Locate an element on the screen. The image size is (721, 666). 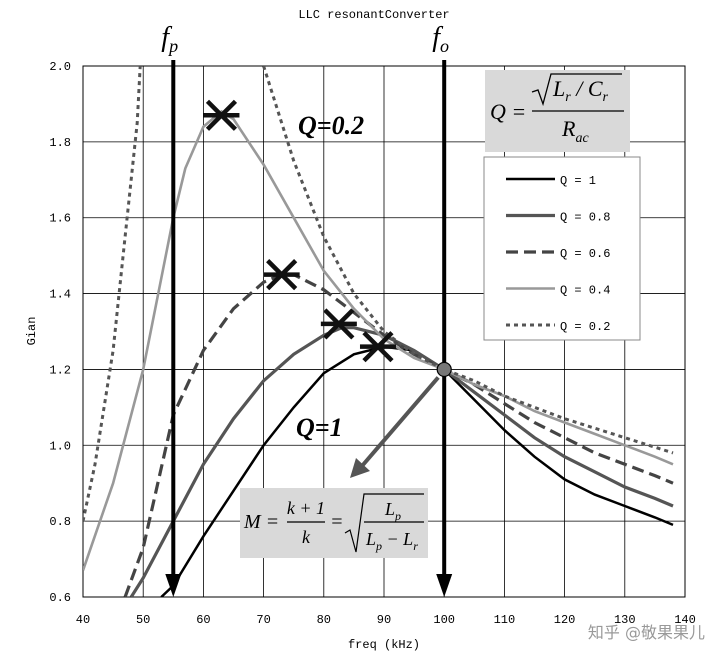
legend-label: Q = 0.6 is located at coordinates (585, 254).